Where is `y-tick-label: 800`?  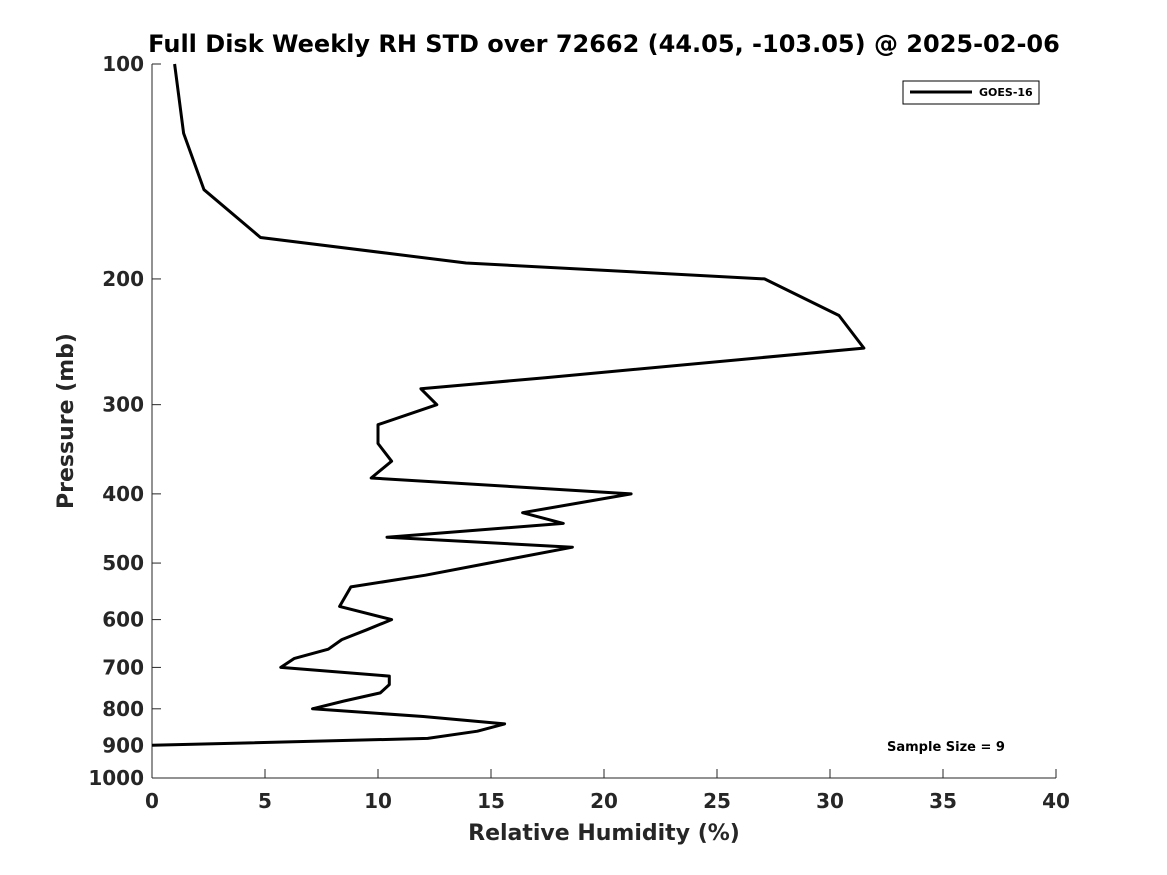 y-tick-label: 800 is located at coordinates (123, 709).